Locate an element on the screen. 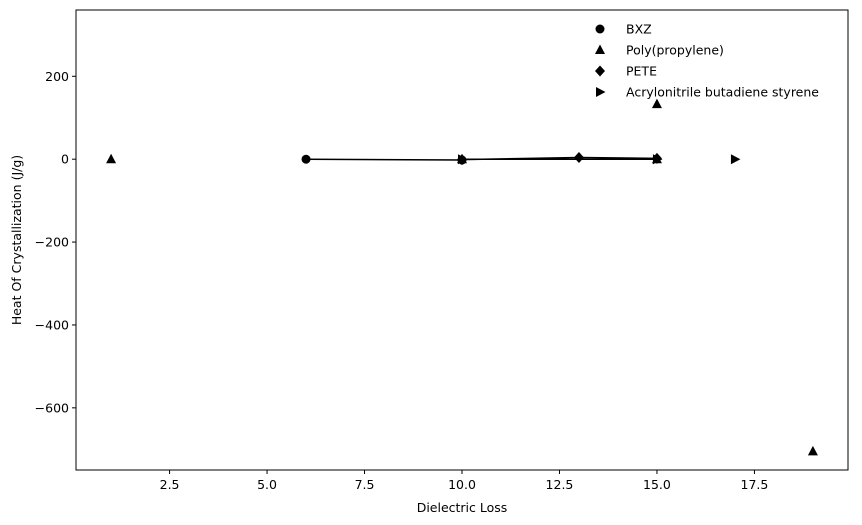  legend-label-3: Acrylonitrile butadiene styrene is located at coordinates (722, 92).